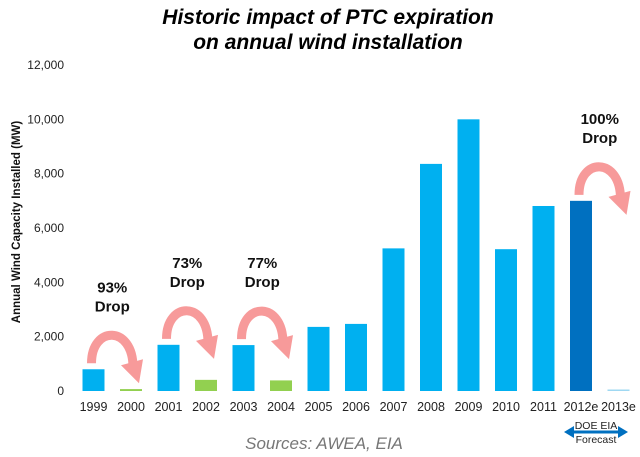  I want to click on x-tick-label: 2012e, so click(581, 407).